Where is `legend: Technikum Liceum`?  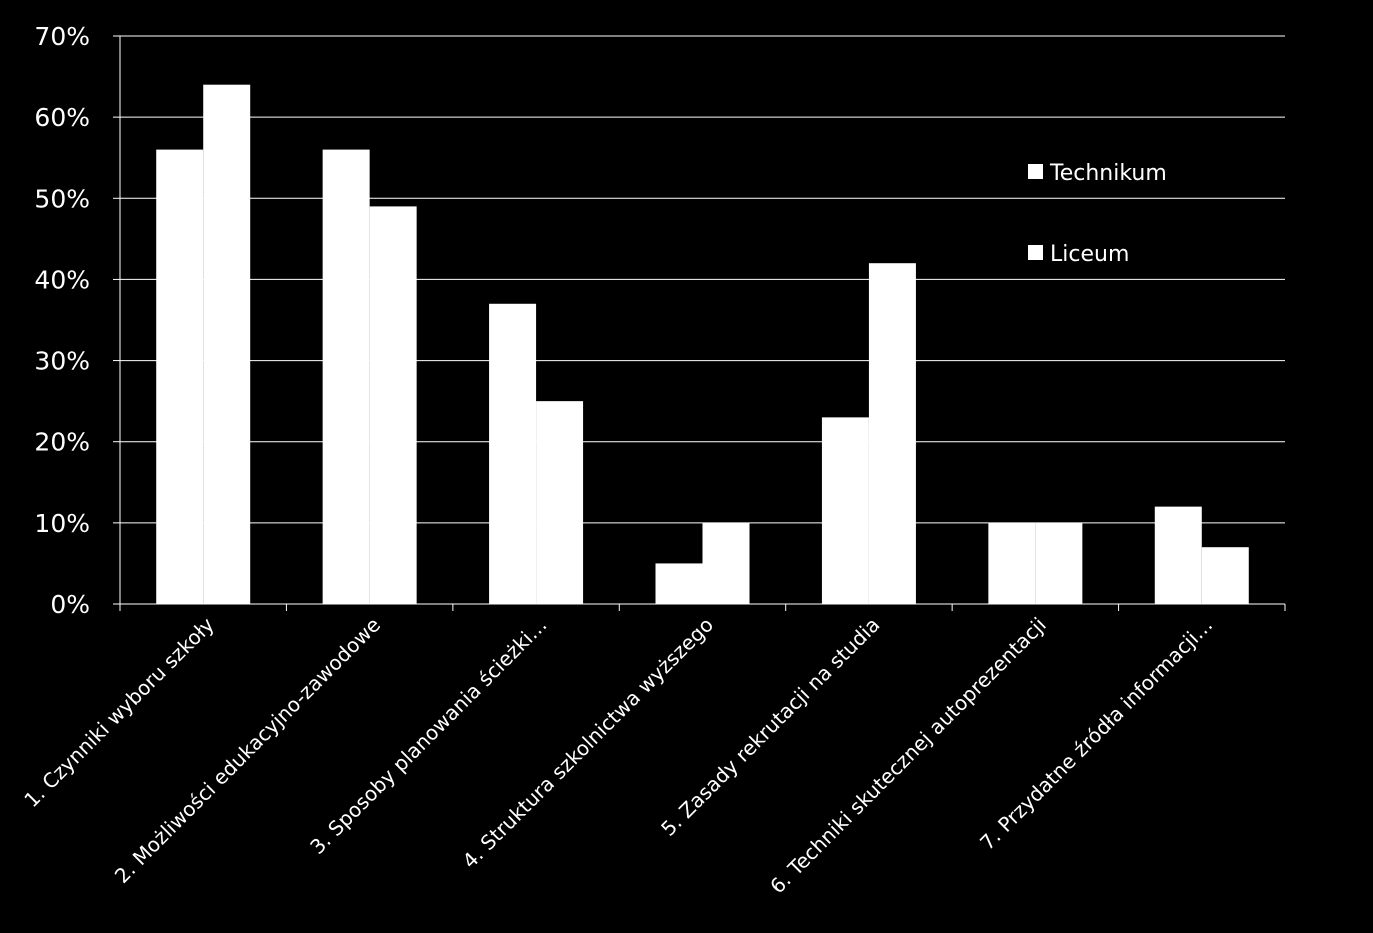 legend: Technikum Liceum is located at coordinates (1097, 214).